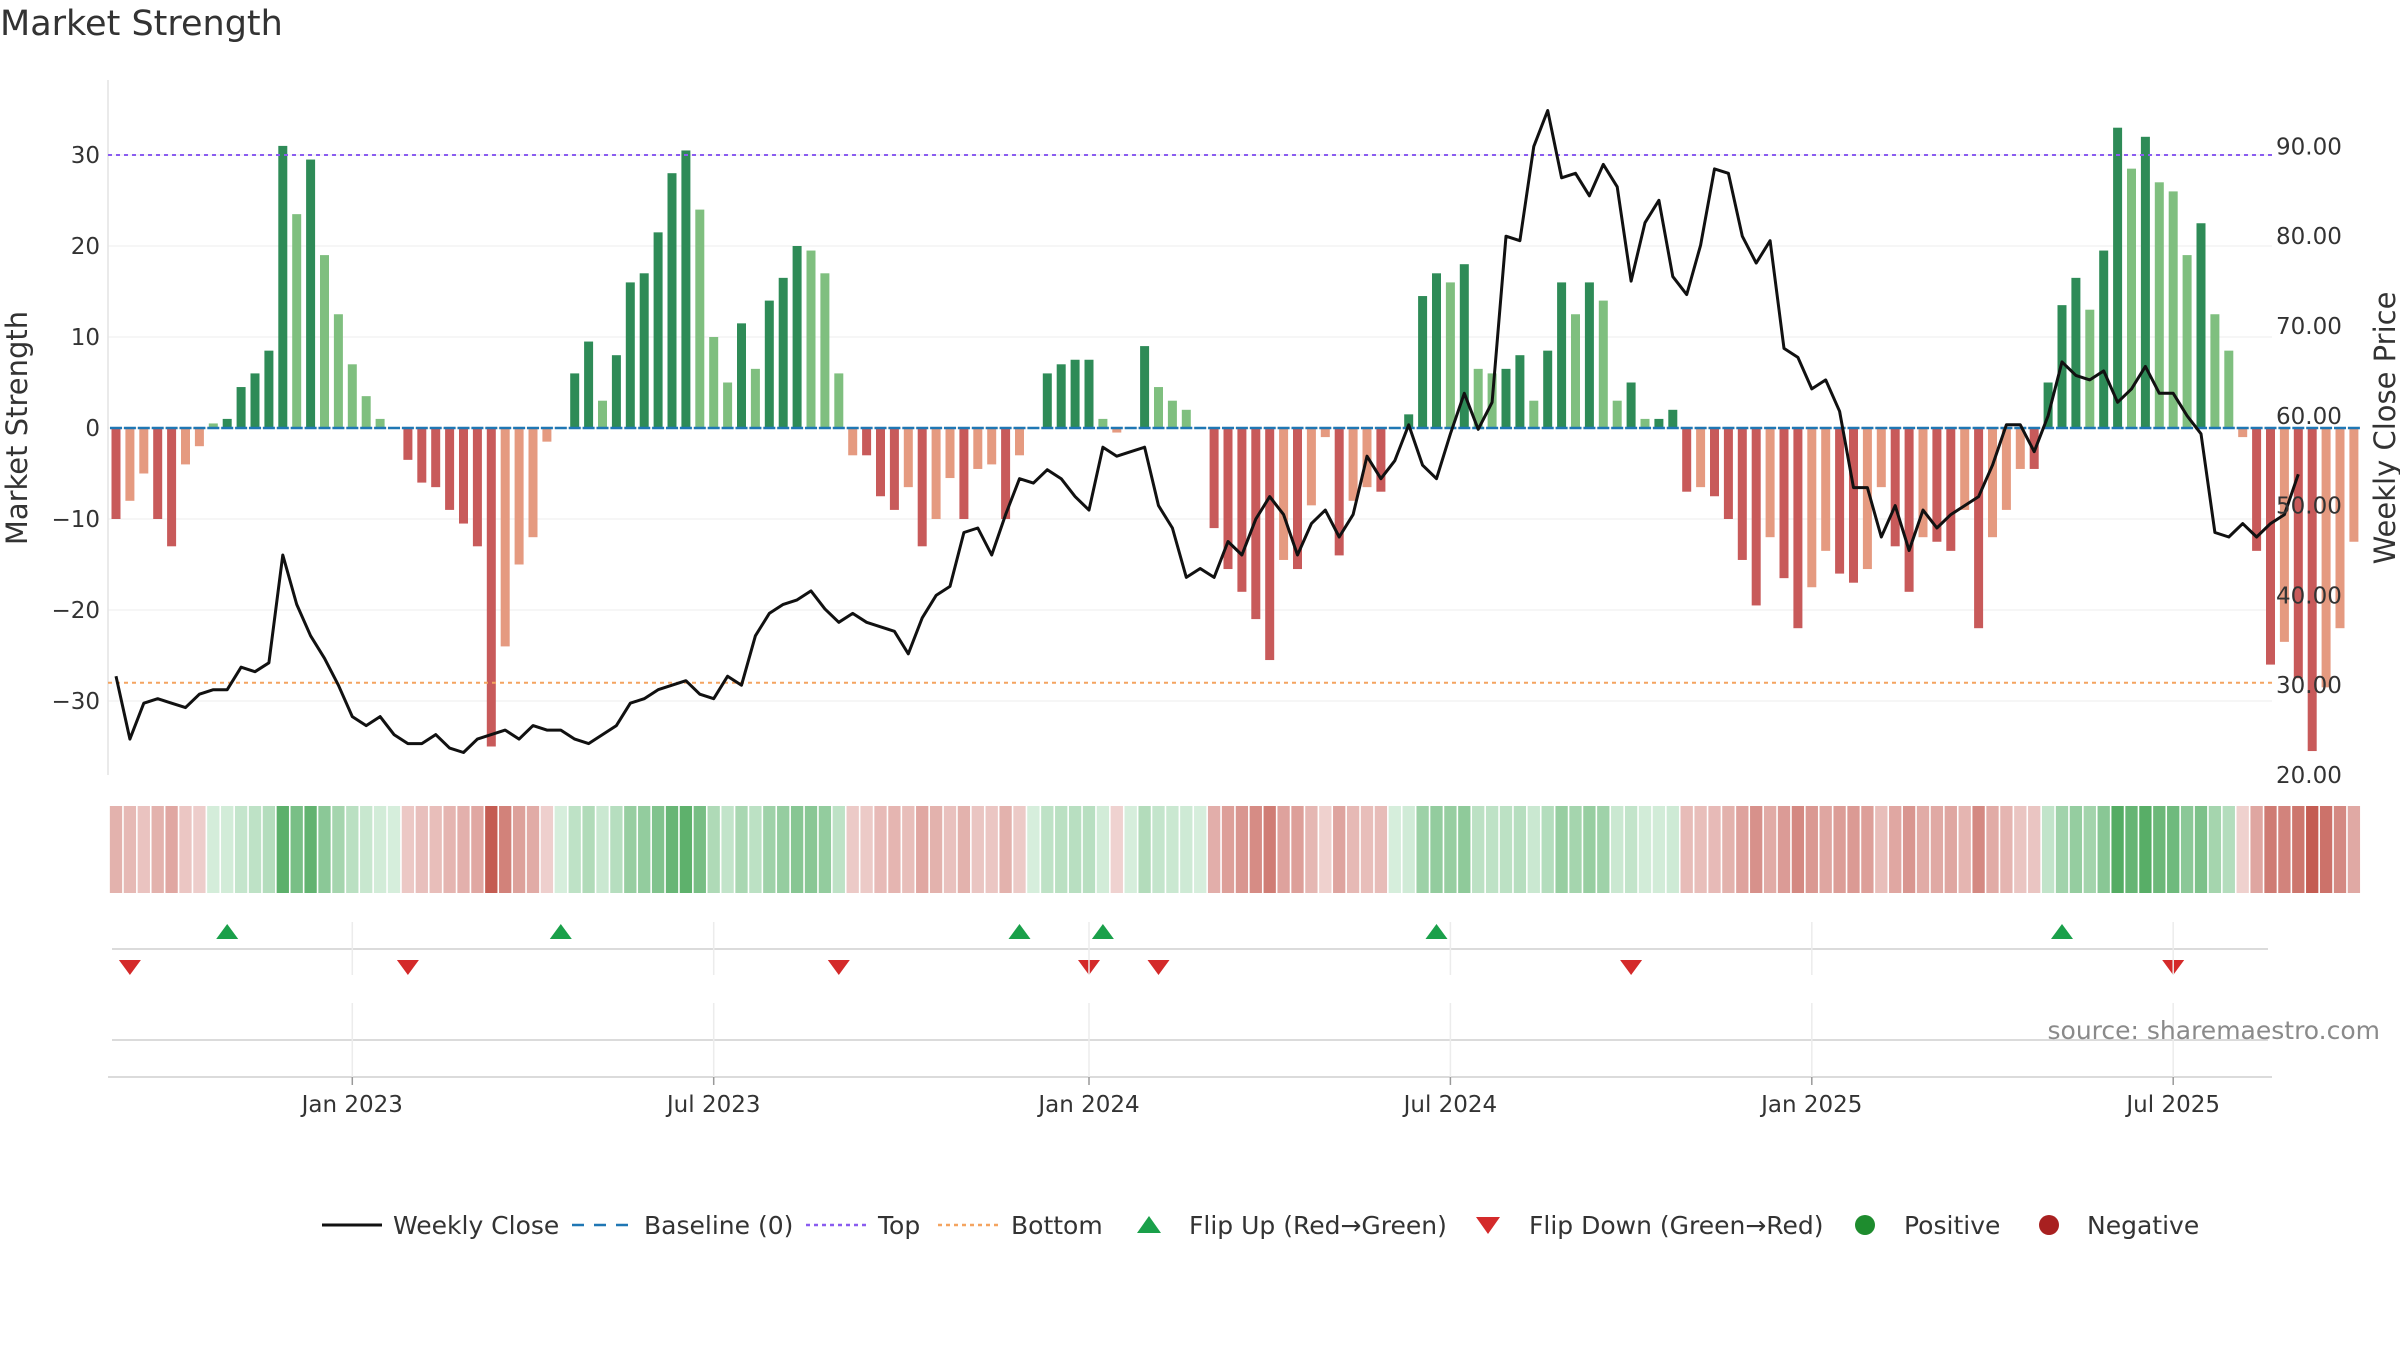 The image size is (2400, 1350). I want to click on legend-label: Weekly Close, so click(476, 1225).